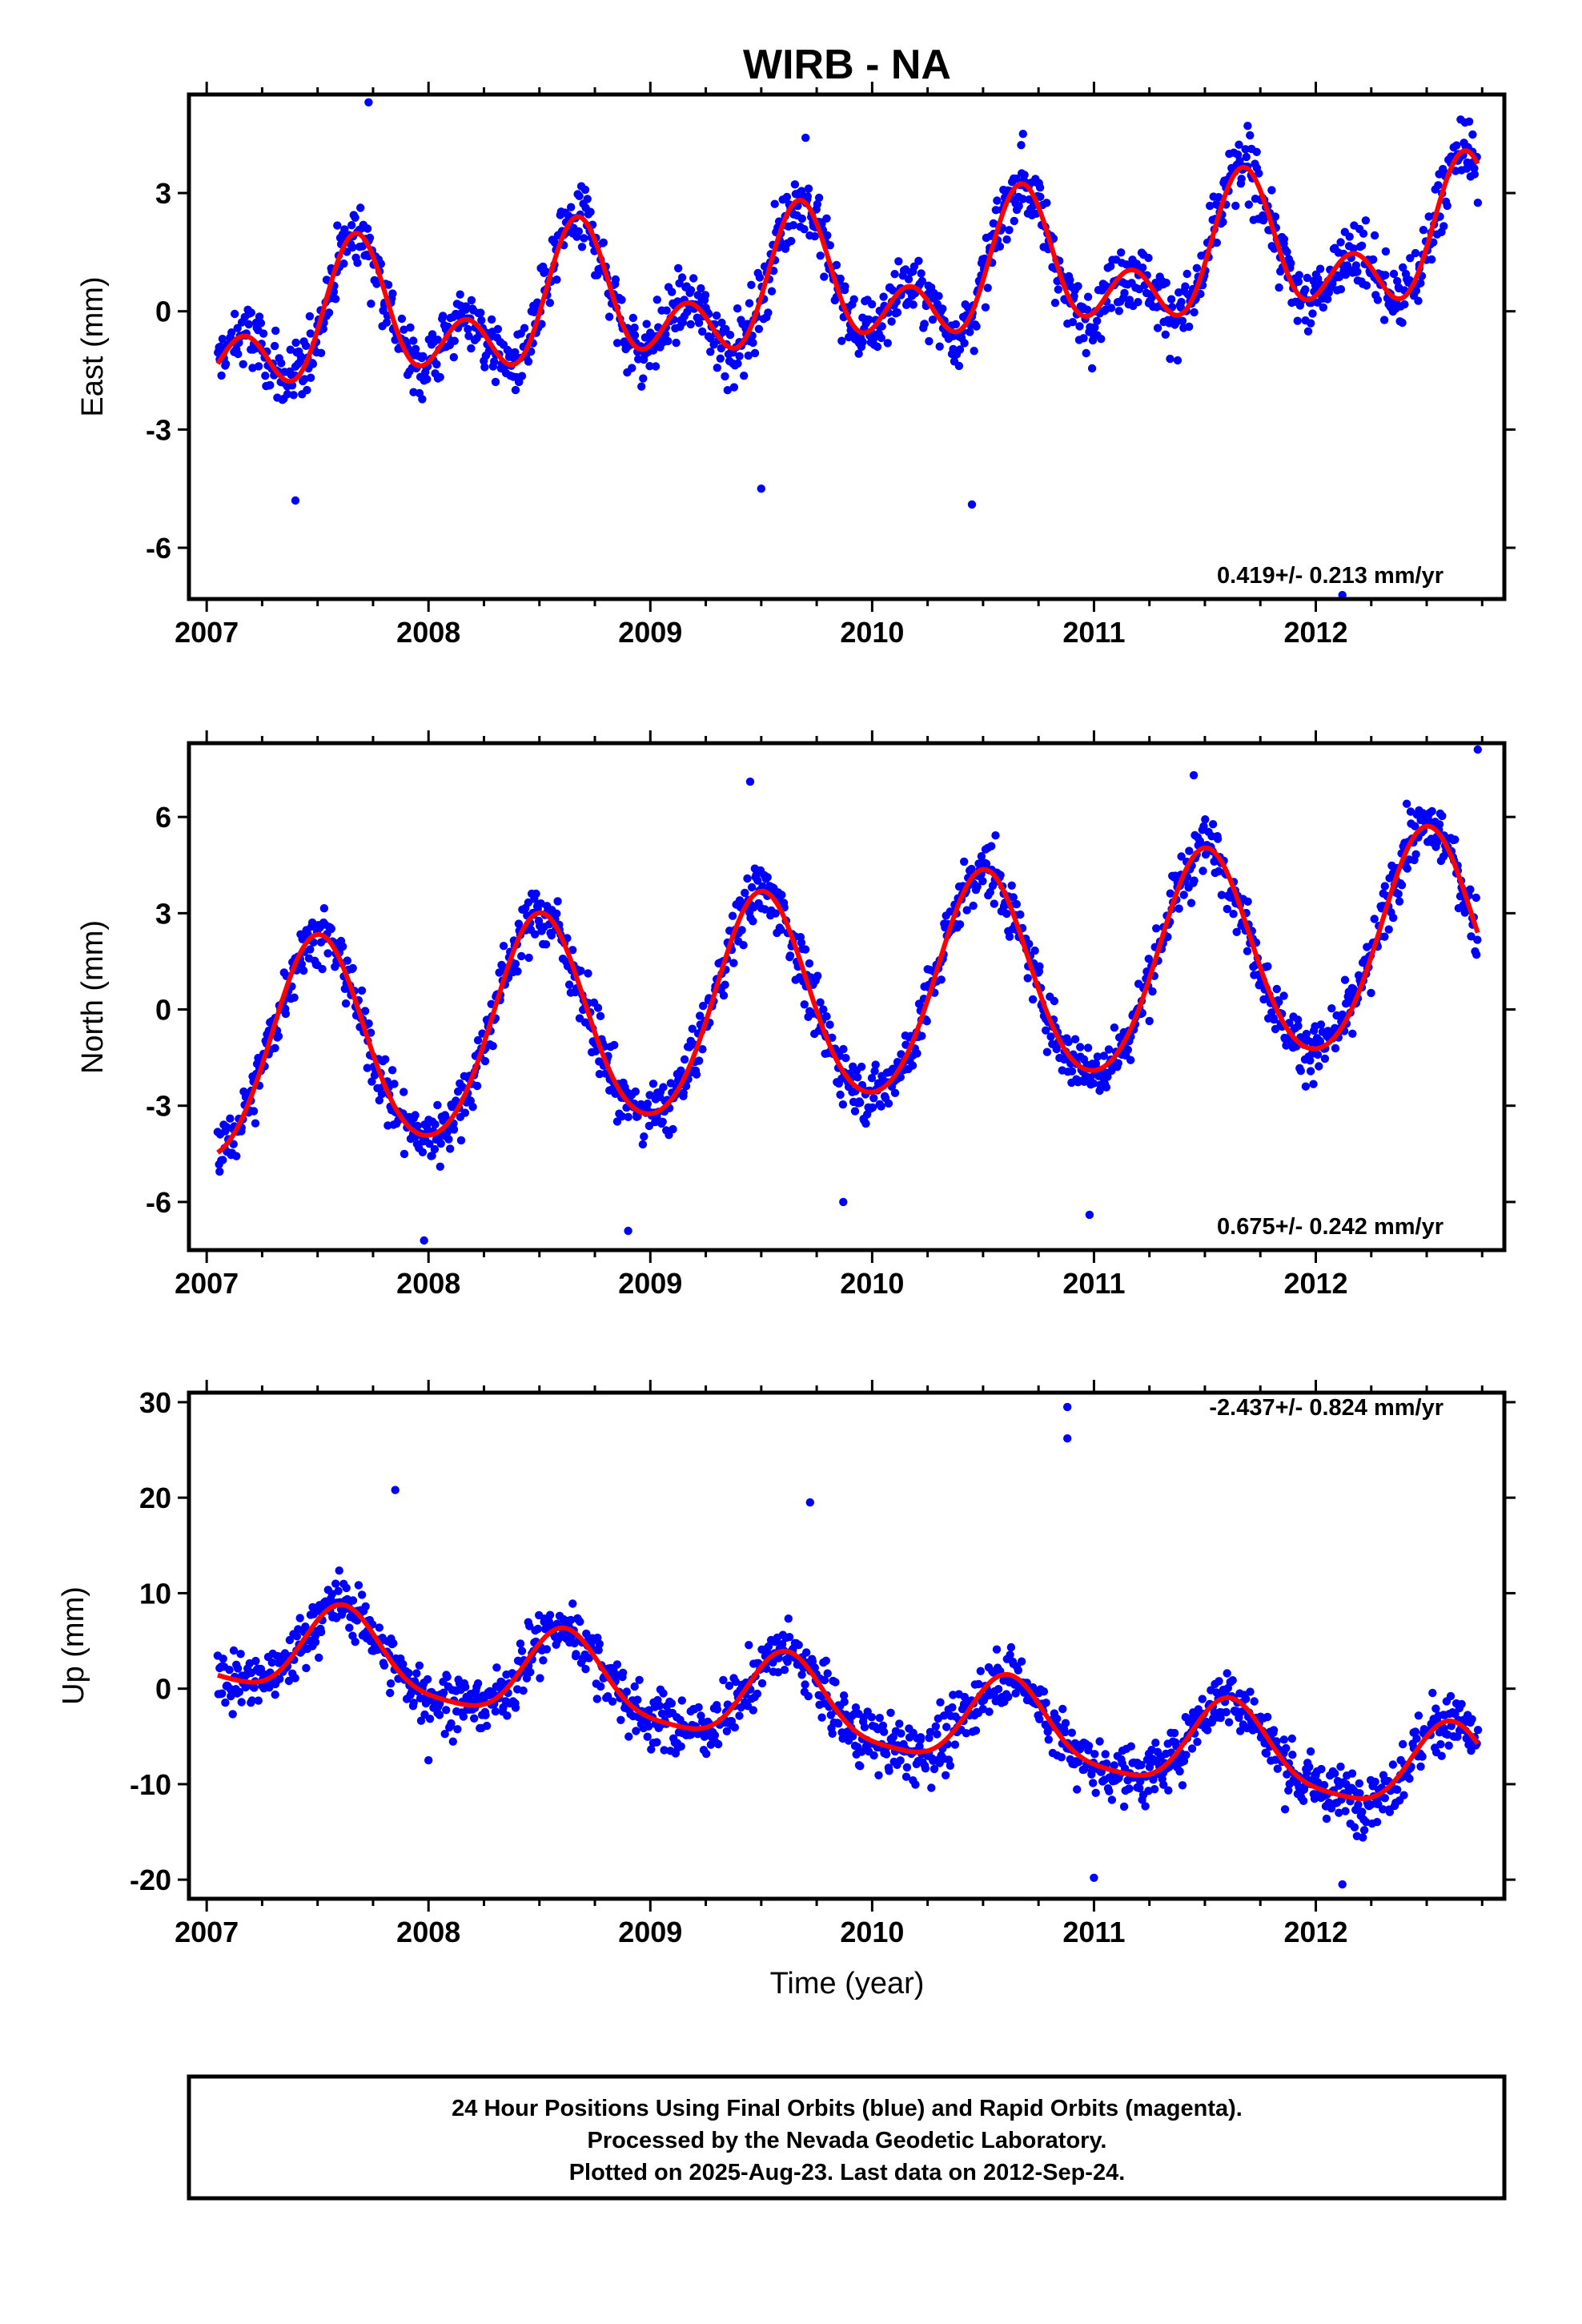  I want to click on x-tick-label: 2012, so click(1315, 1932).